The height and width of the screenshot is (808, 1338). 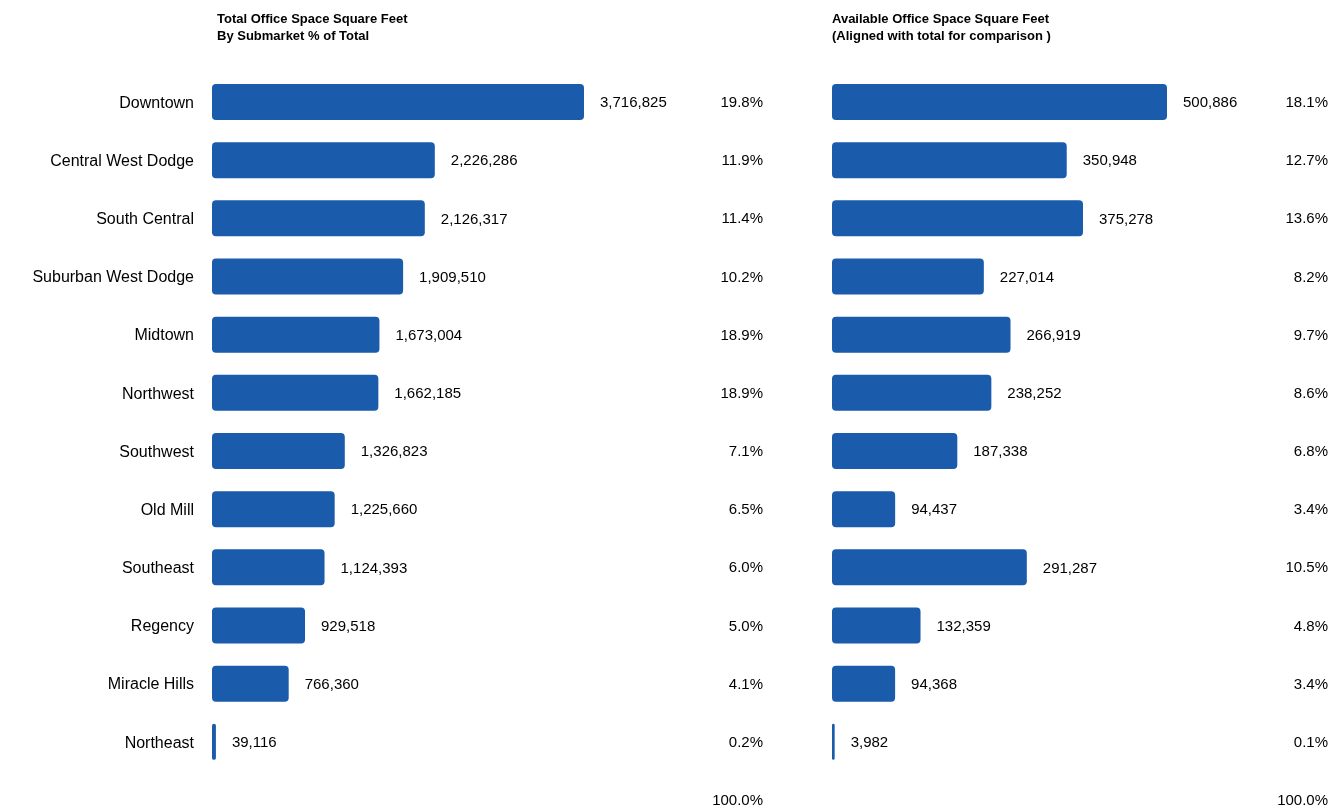 What do you see at coordinates (254, 742) in the screenshot?
I see `data-label: 39,116` at bounding box center [254, 742].